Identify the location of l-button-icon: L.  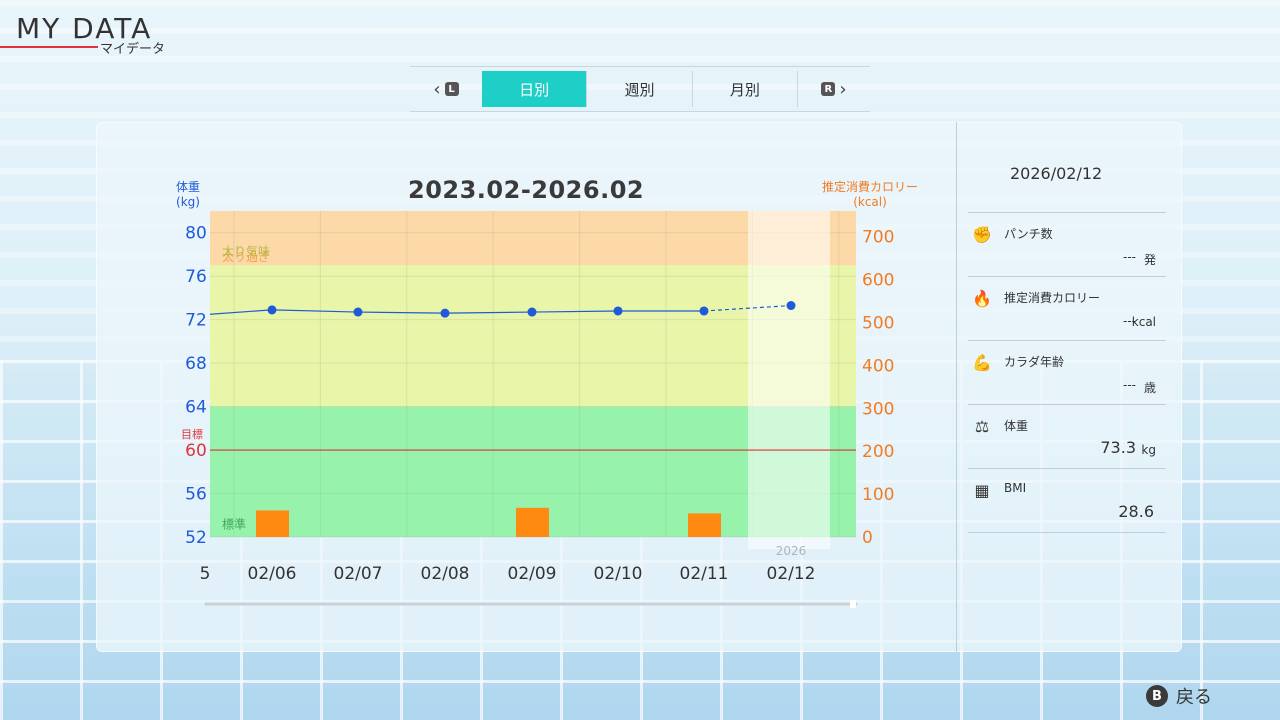
(451, 89).